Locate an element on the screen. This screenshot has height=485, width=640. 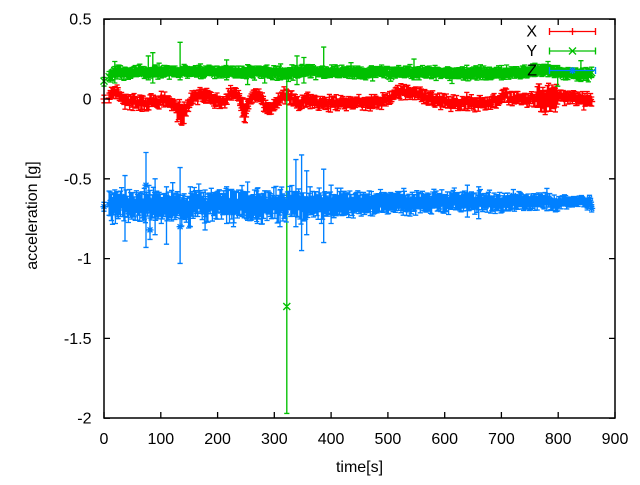
svg-text: 700 is located at coordinates (501, 439).